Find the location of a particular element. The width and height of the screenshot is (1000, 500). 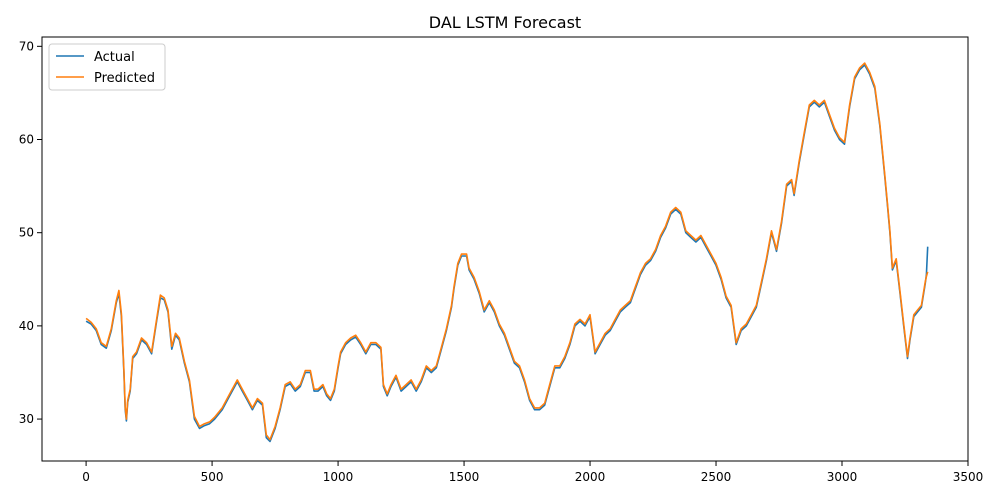

x-tick-label: 0 is located at coordinates (86, 477).